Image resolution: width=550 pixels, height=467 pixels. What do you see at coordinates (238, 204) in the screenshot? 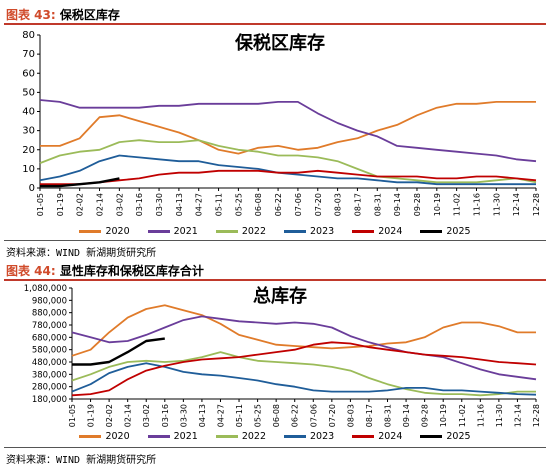
I see `x-tick-label: 05-25` at bounding box center [238, 204].